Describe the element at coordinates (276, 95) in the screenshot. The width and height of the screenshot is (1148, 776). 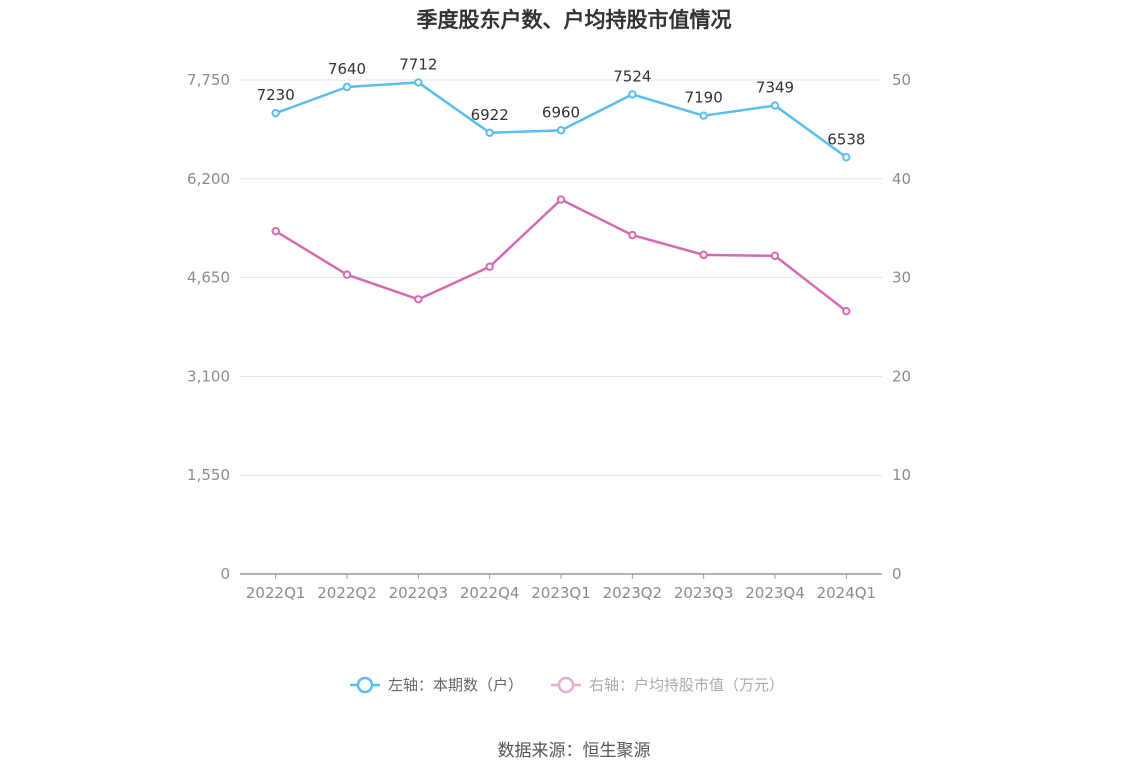
I see `data-label: 7230` at that location.